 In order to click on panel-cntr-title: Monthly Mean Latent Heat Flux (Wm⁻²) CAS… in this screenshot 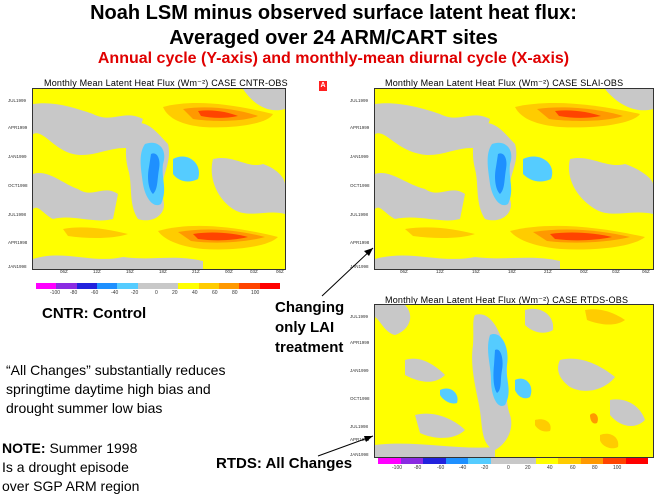, I will do `click(166, 83)`.